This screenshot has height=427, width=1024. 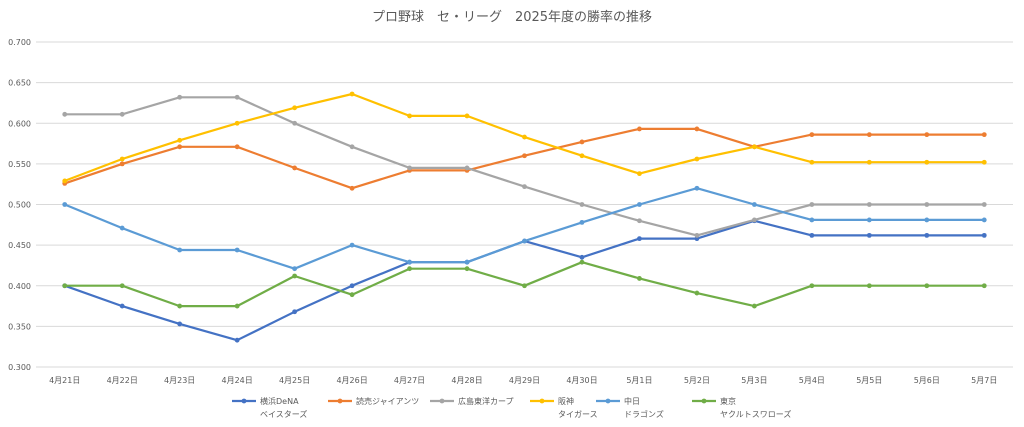 What do you see at coordinates (179, 380) in the screenshot?
I see `x-tick-label: 4月23日` at bounding box center [179, 380].